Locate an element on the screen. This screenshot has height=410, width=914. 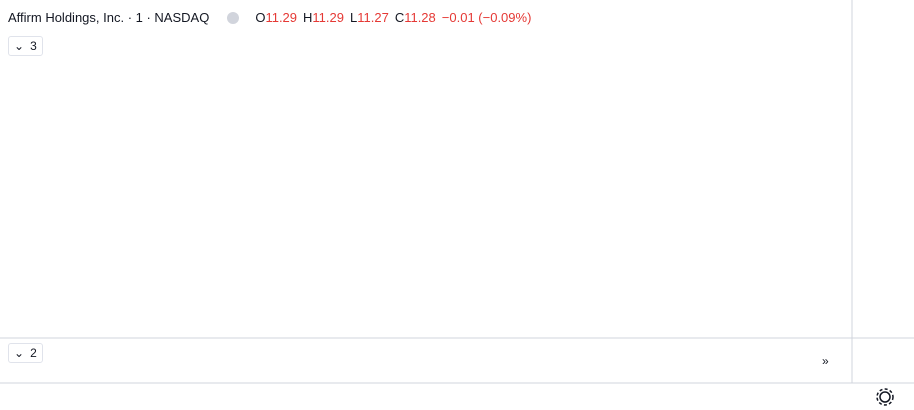
ohlc-label: O is located at coordinates (260, 17).